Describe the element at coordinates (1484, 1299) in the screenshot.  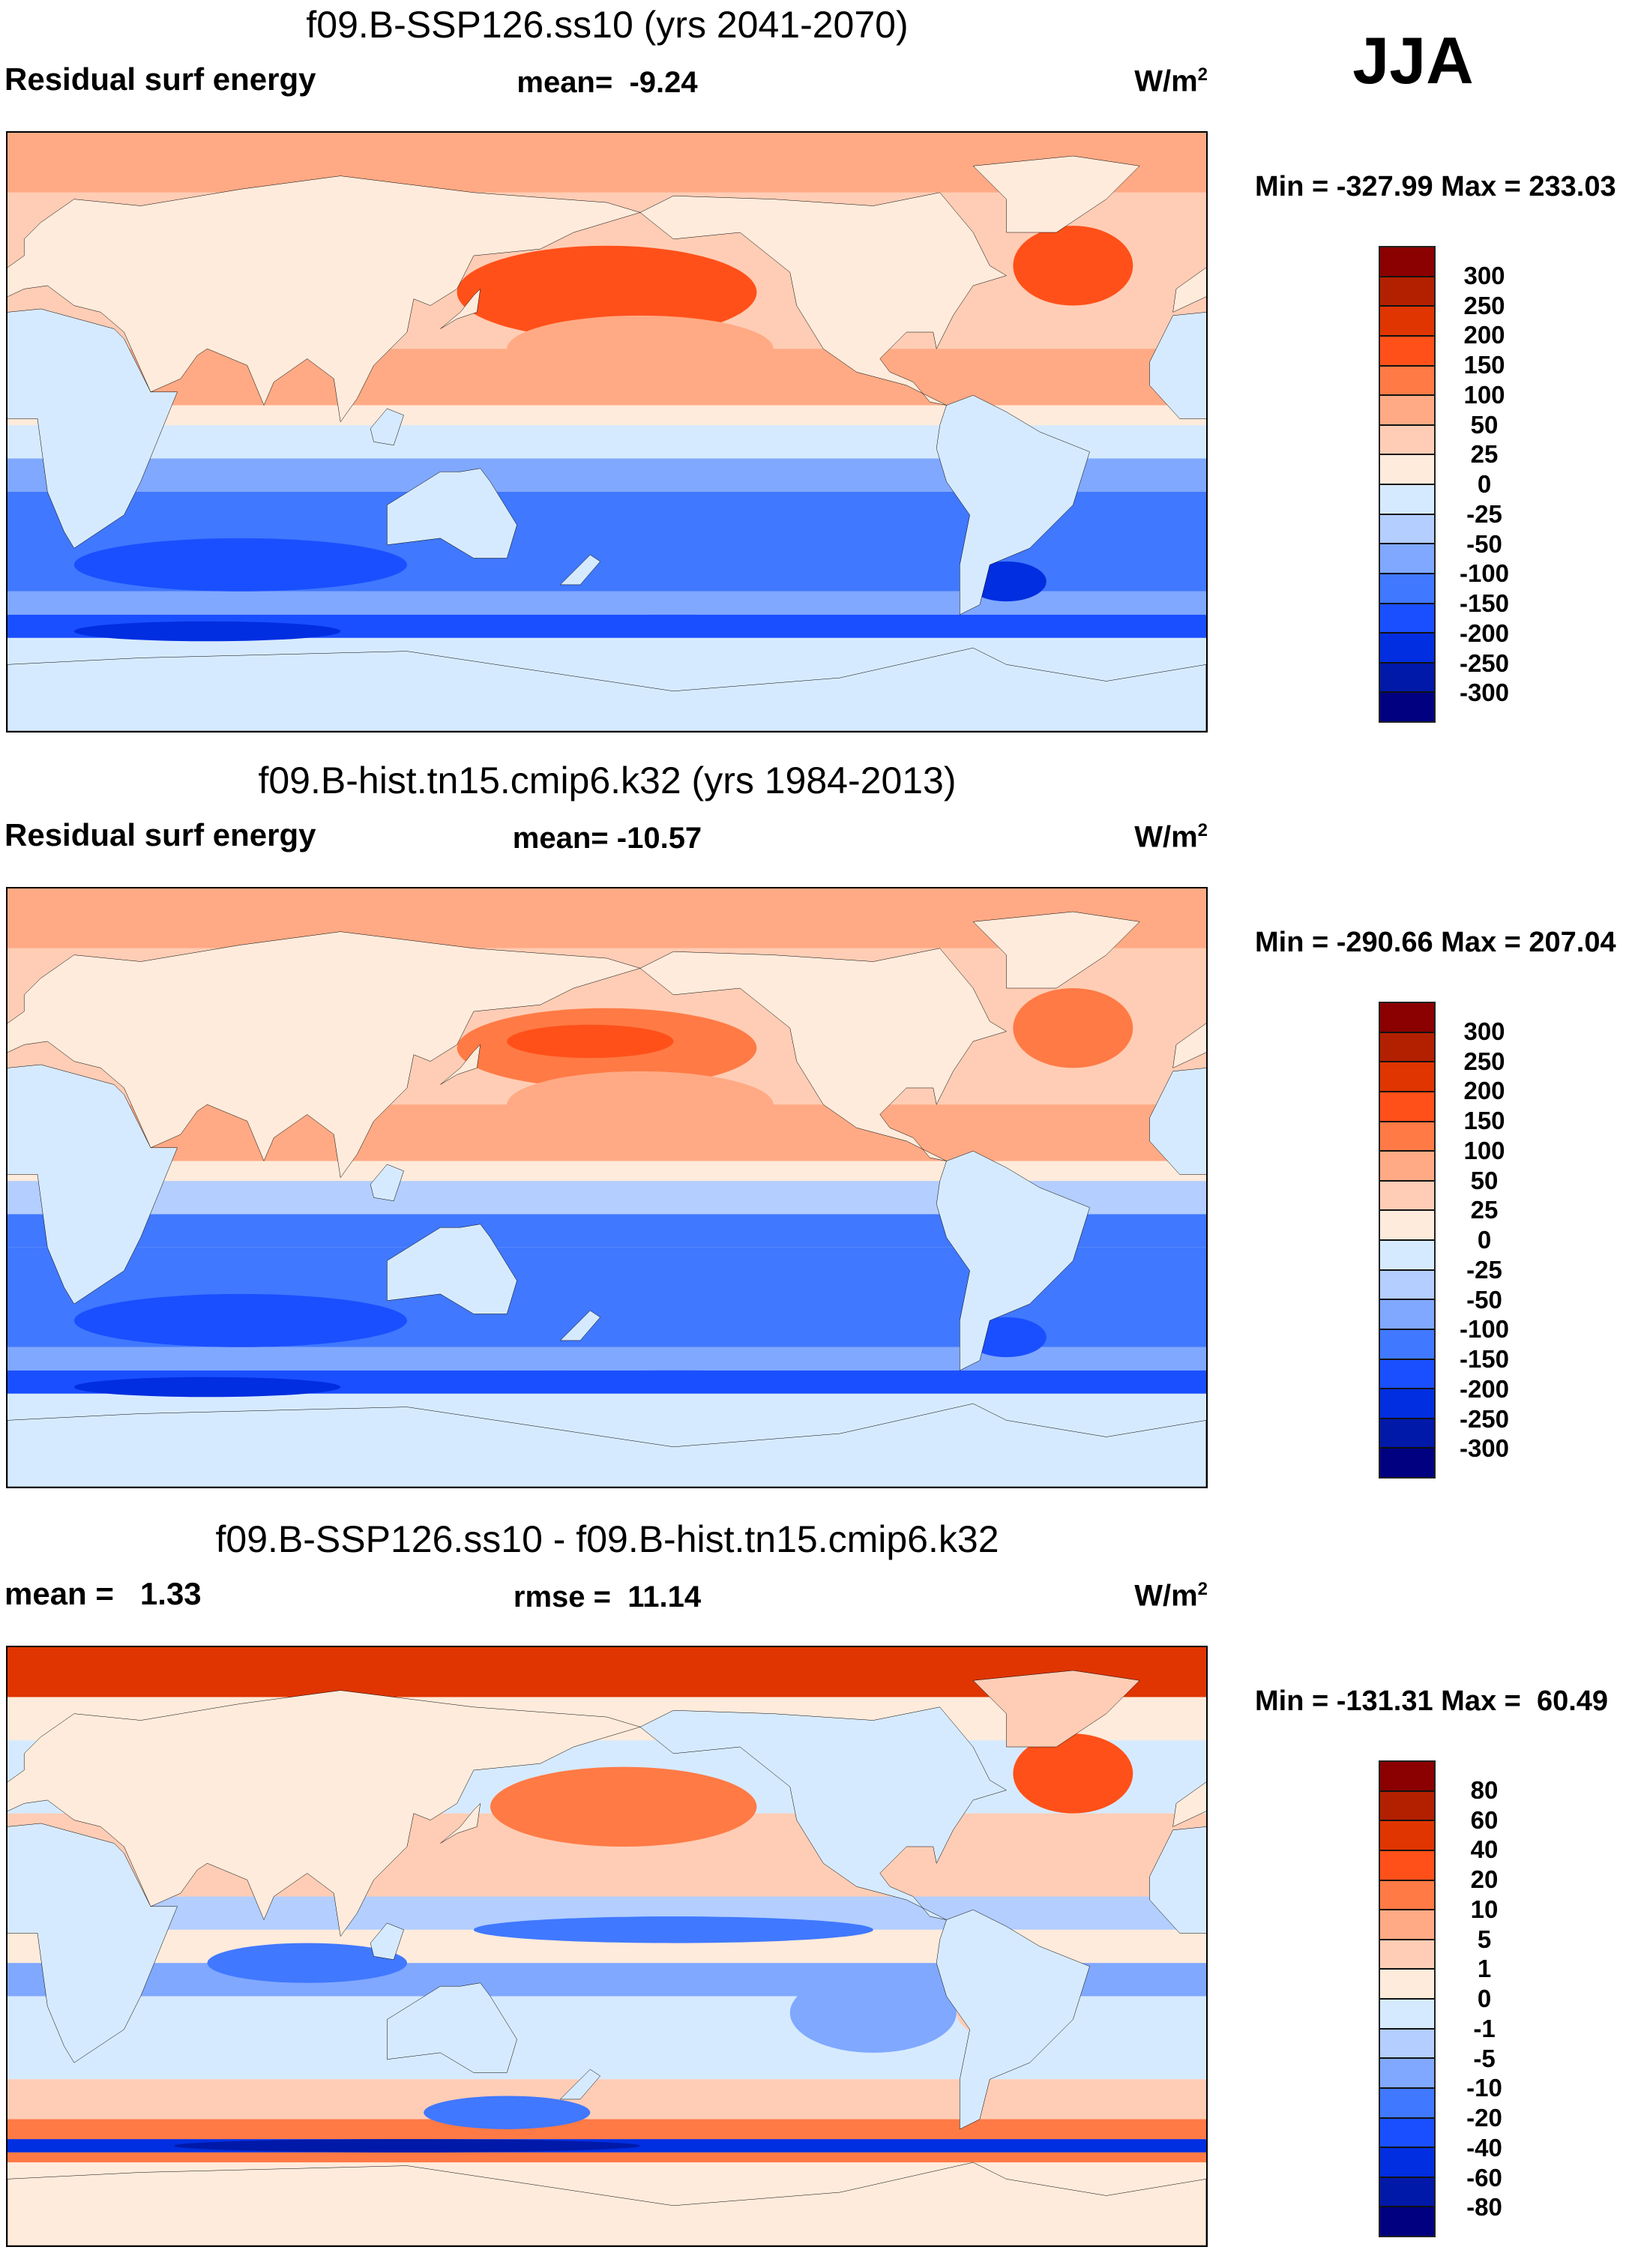
I see `colorbar-tick-label: -50` at that location.